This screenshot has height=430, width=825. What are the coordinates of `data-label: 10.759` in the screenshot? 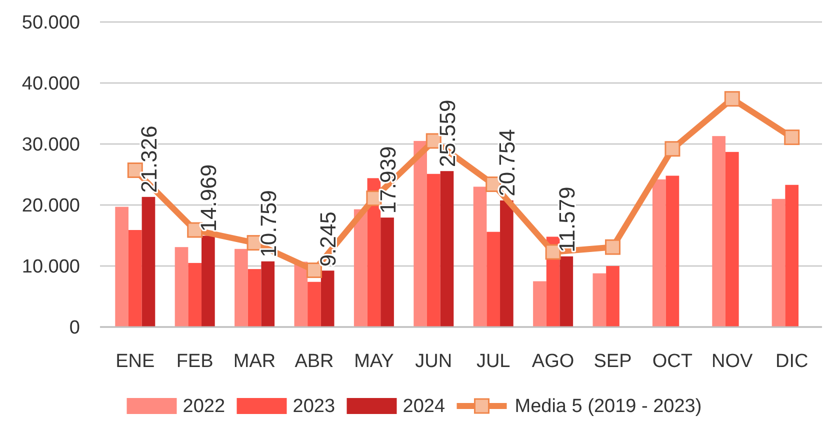 It's located at (268, 224).